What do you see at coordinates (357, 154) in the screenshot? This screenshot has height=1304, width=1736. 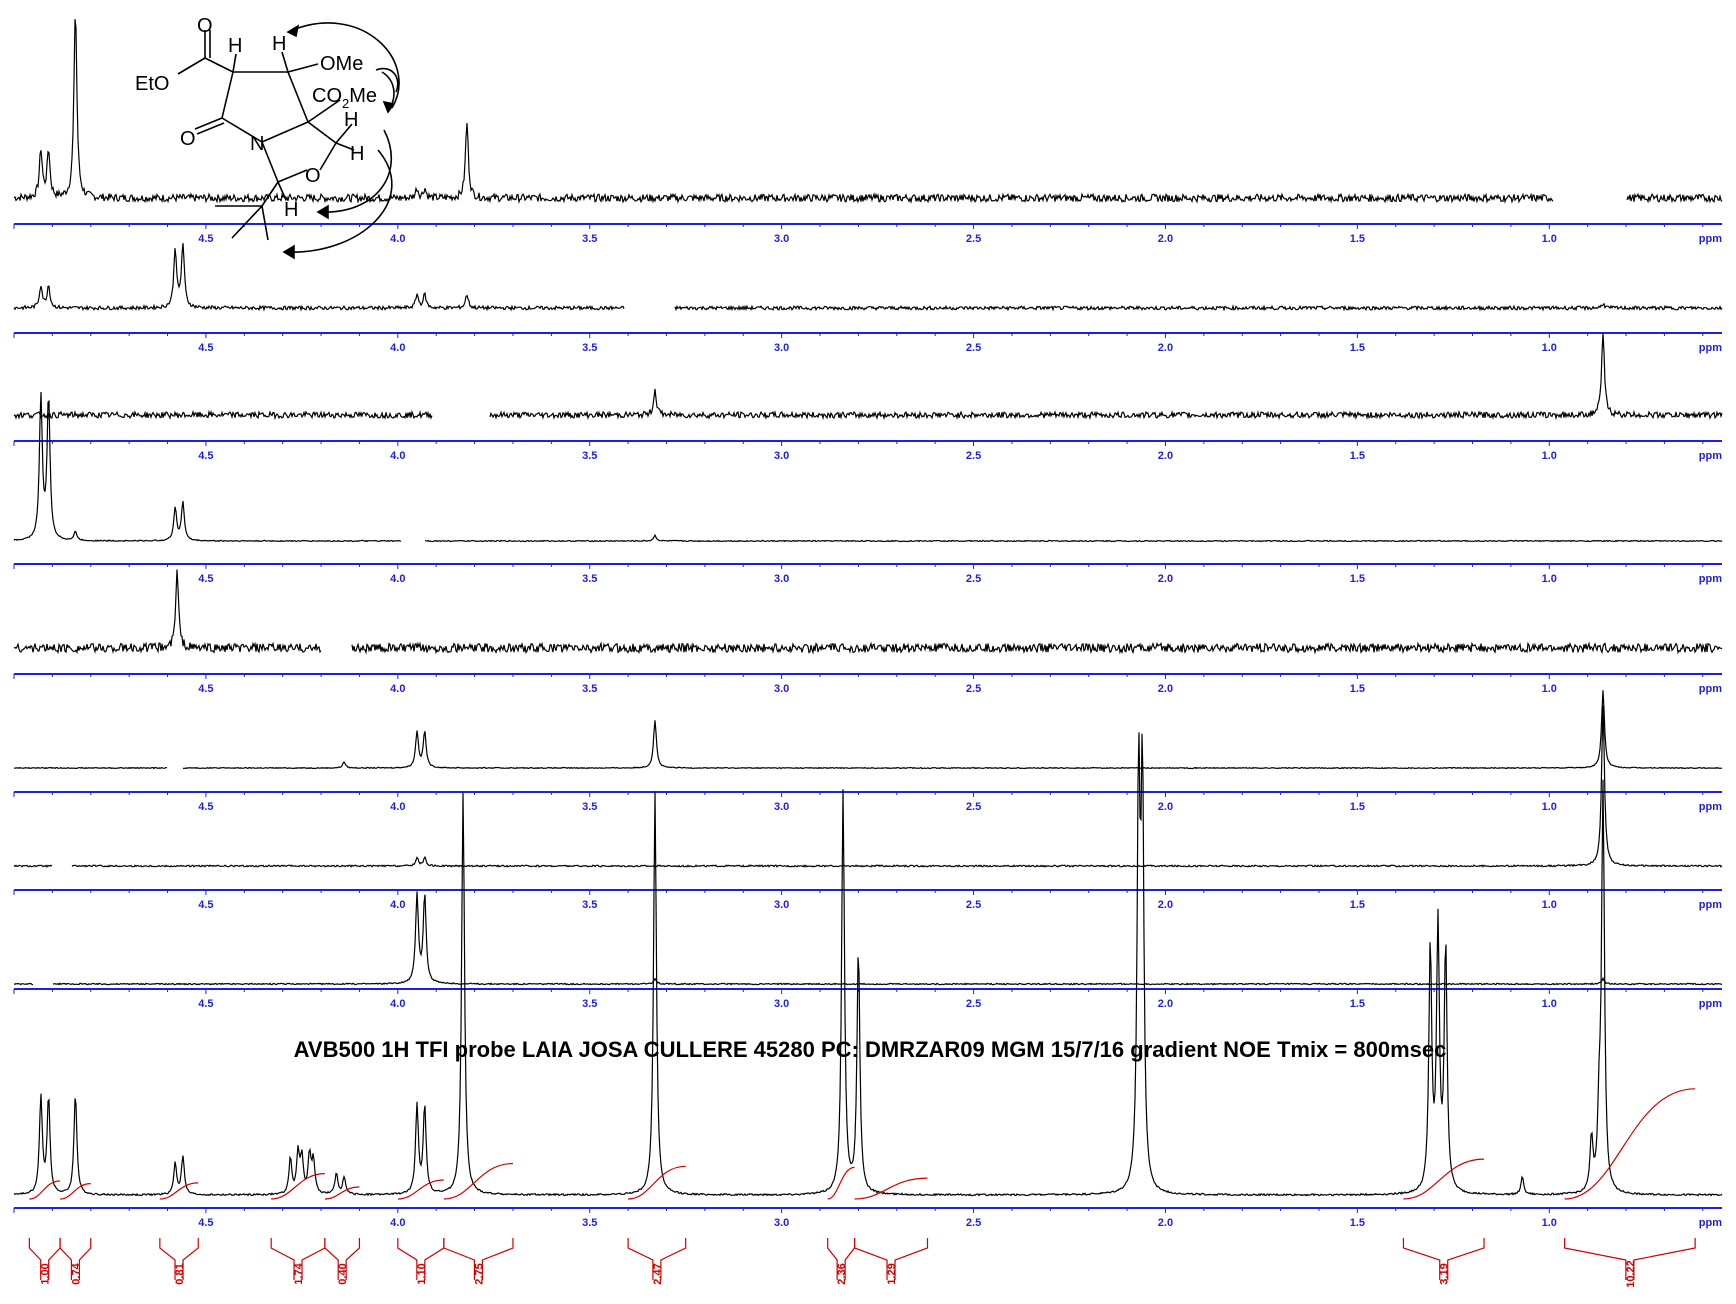 I see `mol-label-h4: H` at bounding box center [357, 154].